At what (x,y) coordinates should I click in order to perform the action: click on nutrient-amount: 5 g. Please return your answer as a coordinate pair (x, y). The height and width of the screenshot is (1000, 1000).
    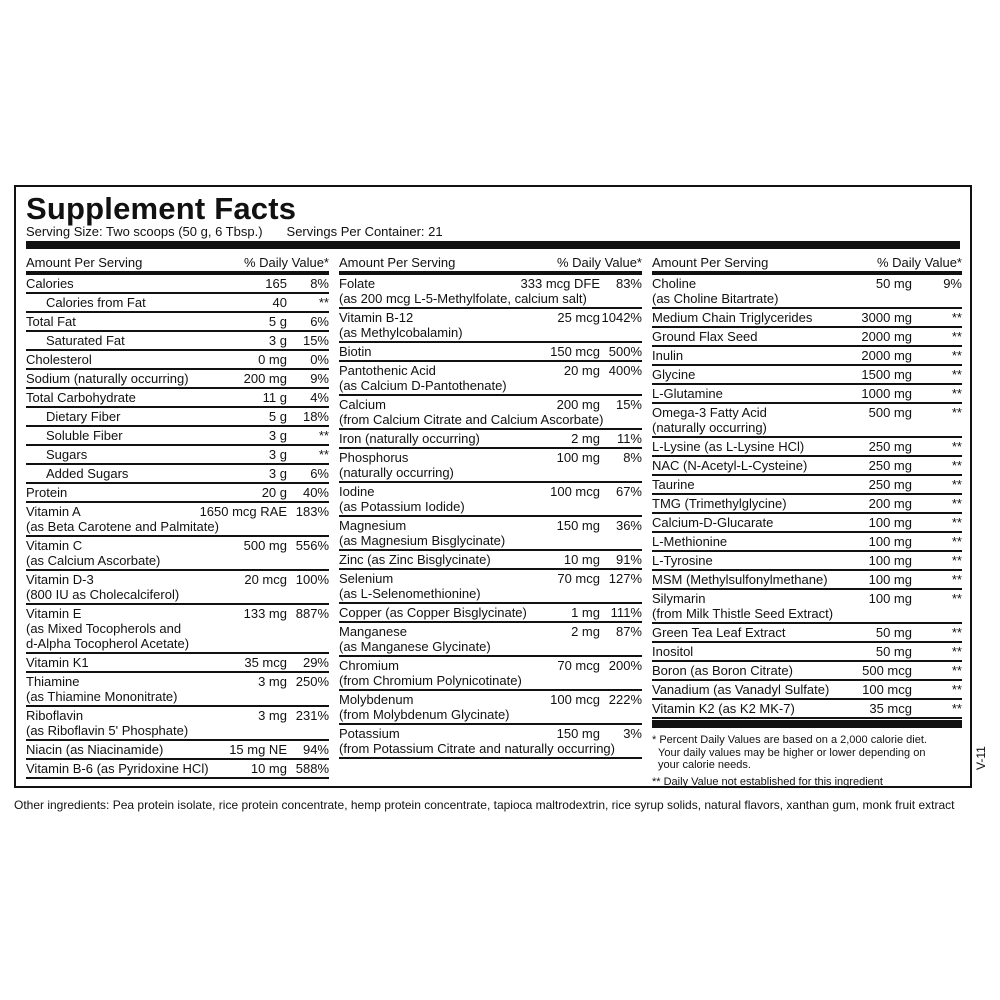
    Looking at the image, I should click on (277, 416).